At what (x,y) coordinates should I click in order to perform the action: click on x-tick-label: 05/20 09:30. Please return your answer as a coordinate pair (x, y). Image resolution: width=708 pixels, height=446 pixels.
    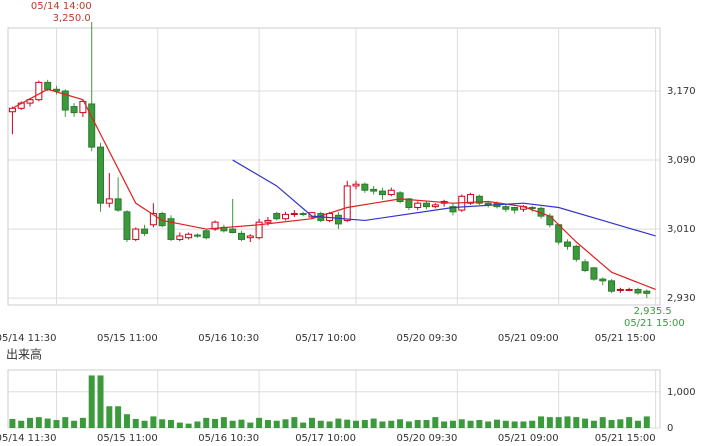
    Looking at the image, I should click on (427, 438).